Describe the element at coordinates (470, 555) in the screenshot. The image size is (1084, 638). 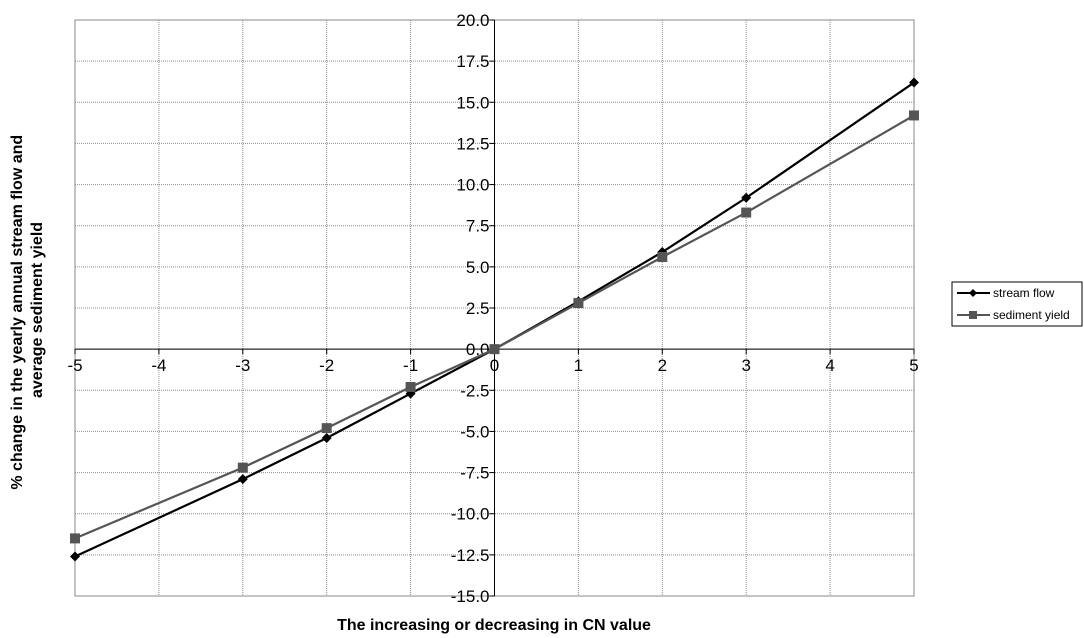
I see `y-tick-label: -12.5` at that location.